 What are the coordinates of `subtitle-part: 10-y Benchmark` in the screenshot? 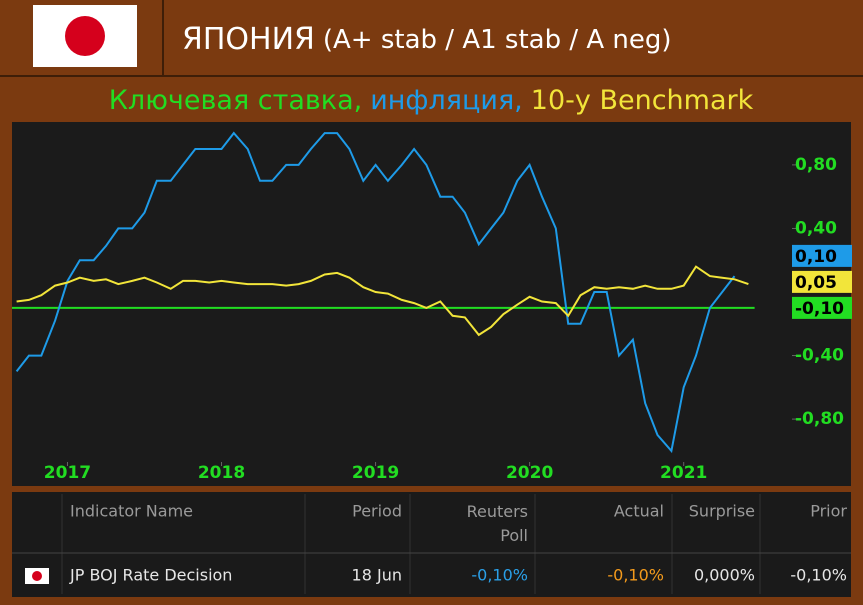 It's located at (642, 100).